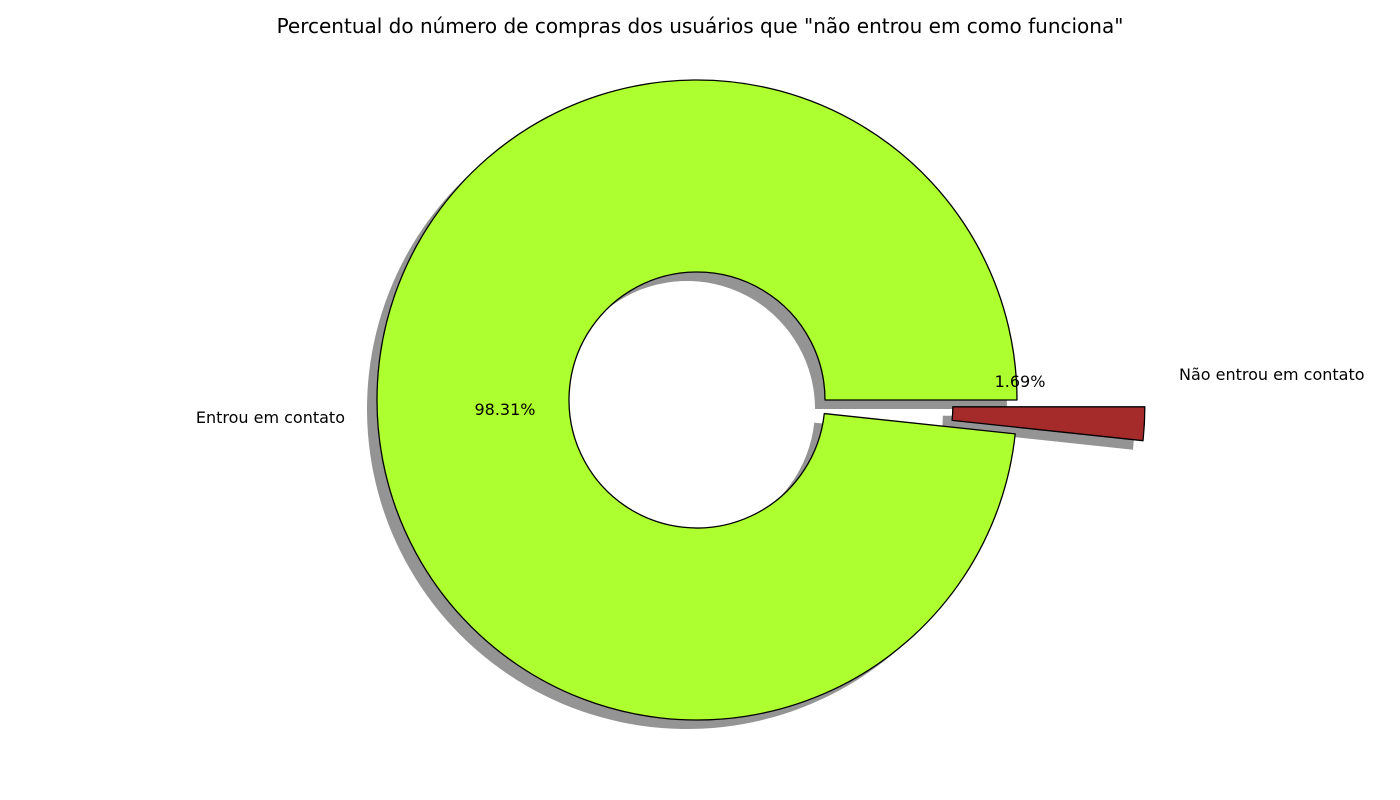  I want to click on slice-label-entrou: Entrou em contato, so click(270, 417).